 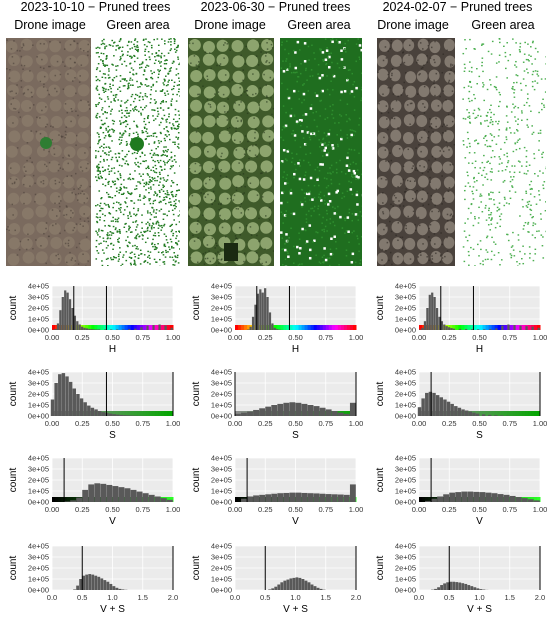 I want to click on non-green-pixel, so click(x=325, y=148).